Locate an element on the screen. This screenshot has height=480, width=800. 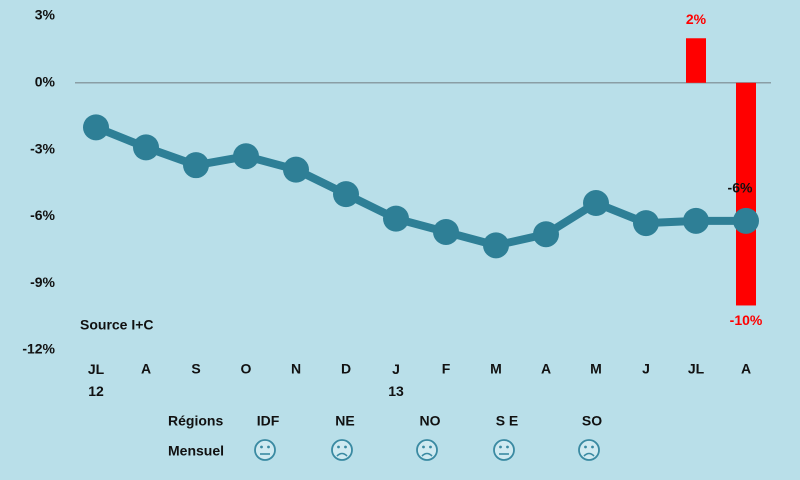
region-name: S E is located at coordinates (507, 421).